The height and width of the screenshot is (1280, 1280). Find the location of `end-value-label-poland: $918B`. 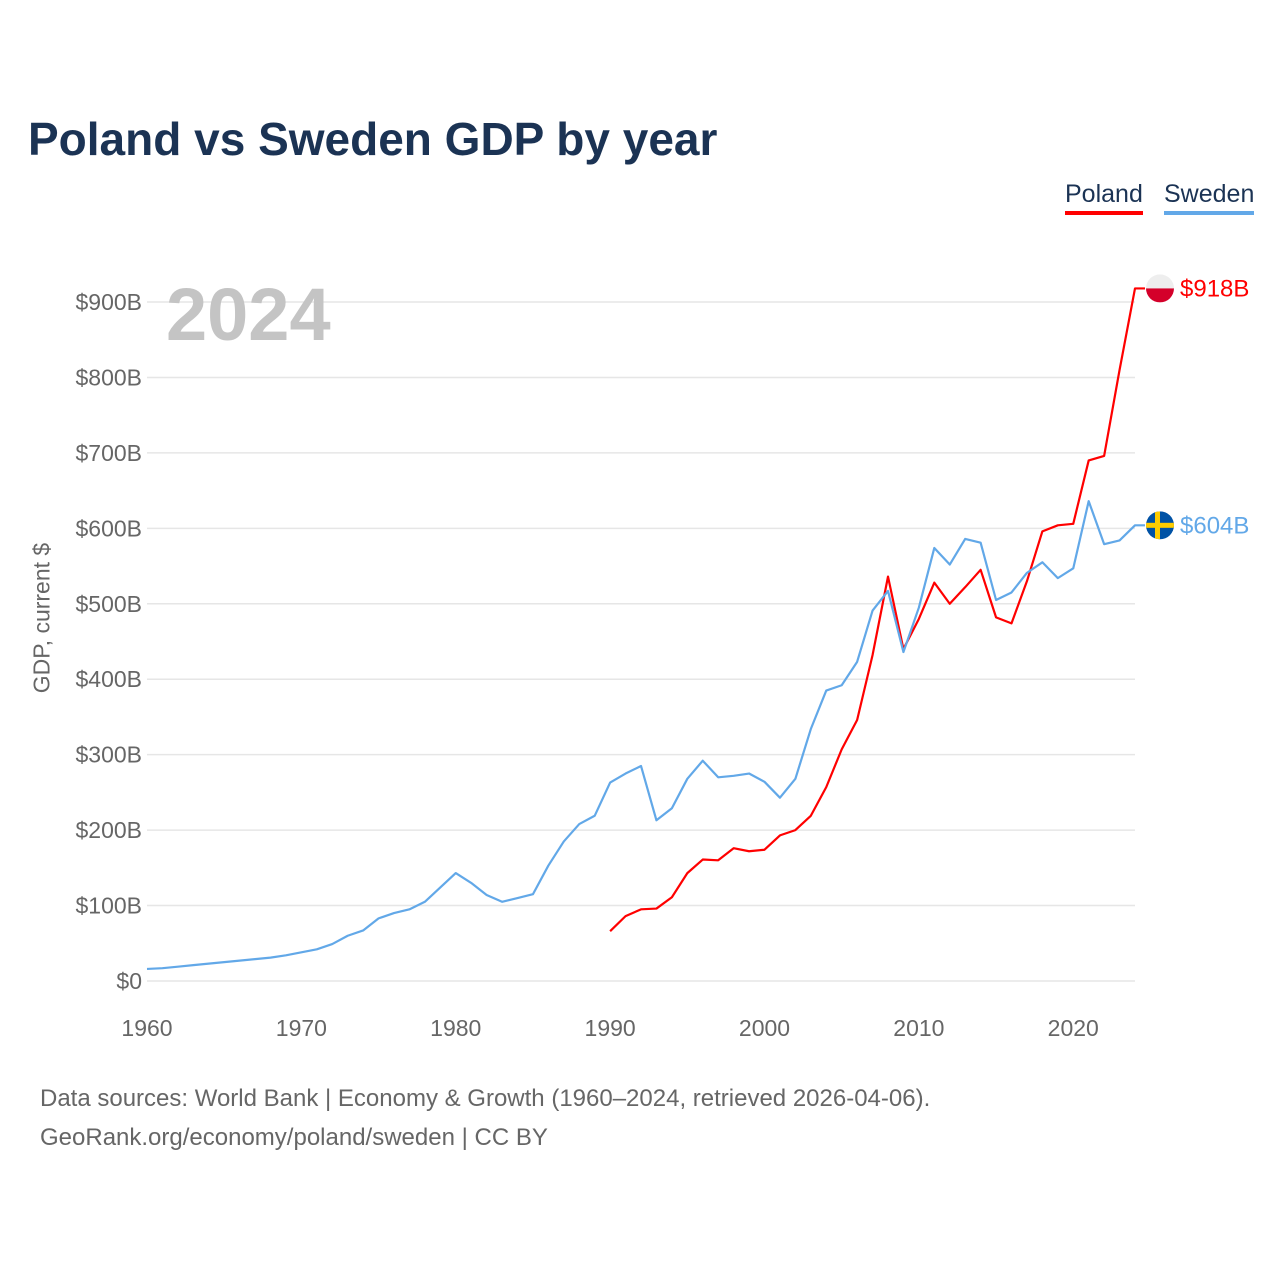

end-value-label-poland: $918B is located at coordinates (1214, 288).